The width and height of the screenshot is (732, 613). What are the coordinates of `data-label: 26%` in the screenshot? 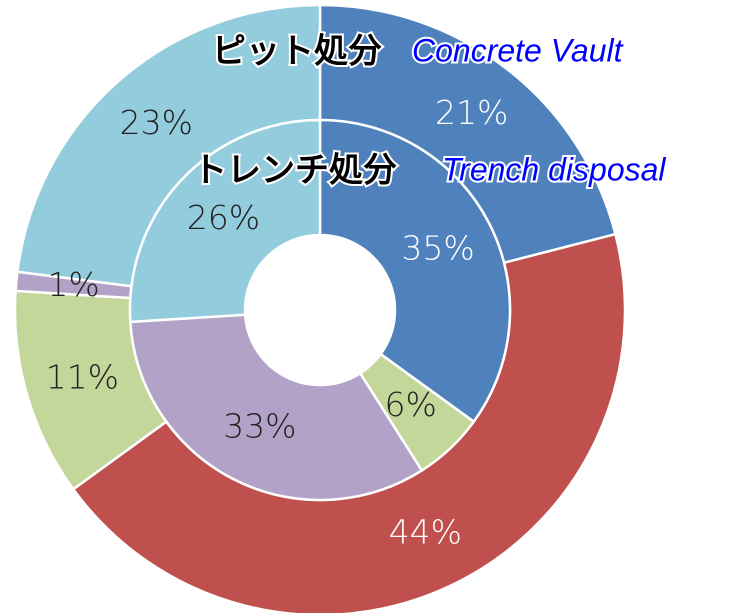 It's located at (223, 217).